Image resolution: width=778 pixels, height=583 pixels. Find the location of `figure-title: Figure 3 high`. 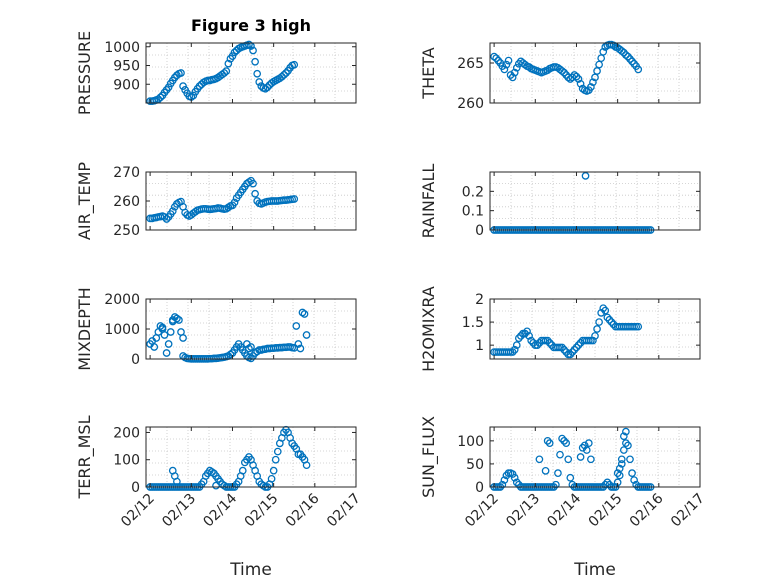

figure-title: Figure 3 high is located at coordinates (251, 25).